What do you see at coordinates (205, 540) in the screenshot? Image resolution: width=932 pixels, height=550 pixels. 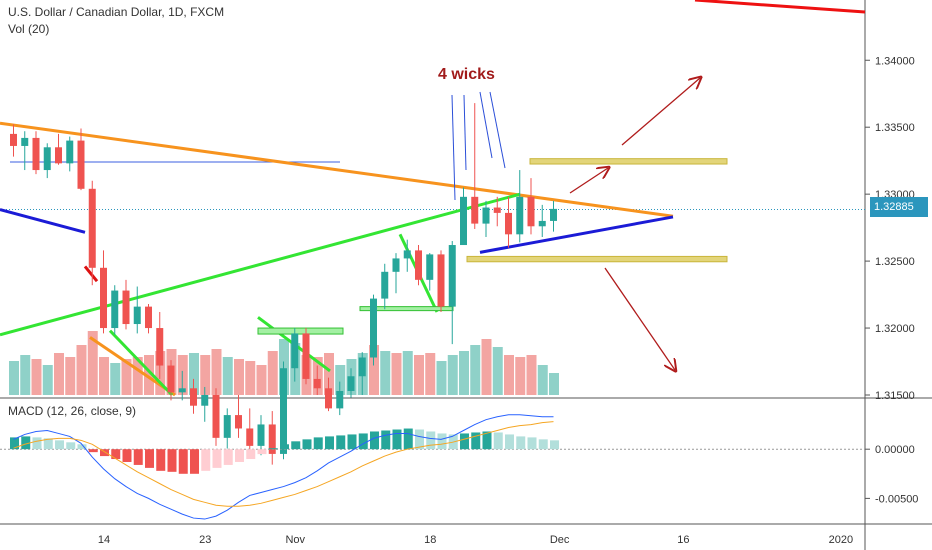 I see `time-tick-label: 23` at bounding box center [205, 540].